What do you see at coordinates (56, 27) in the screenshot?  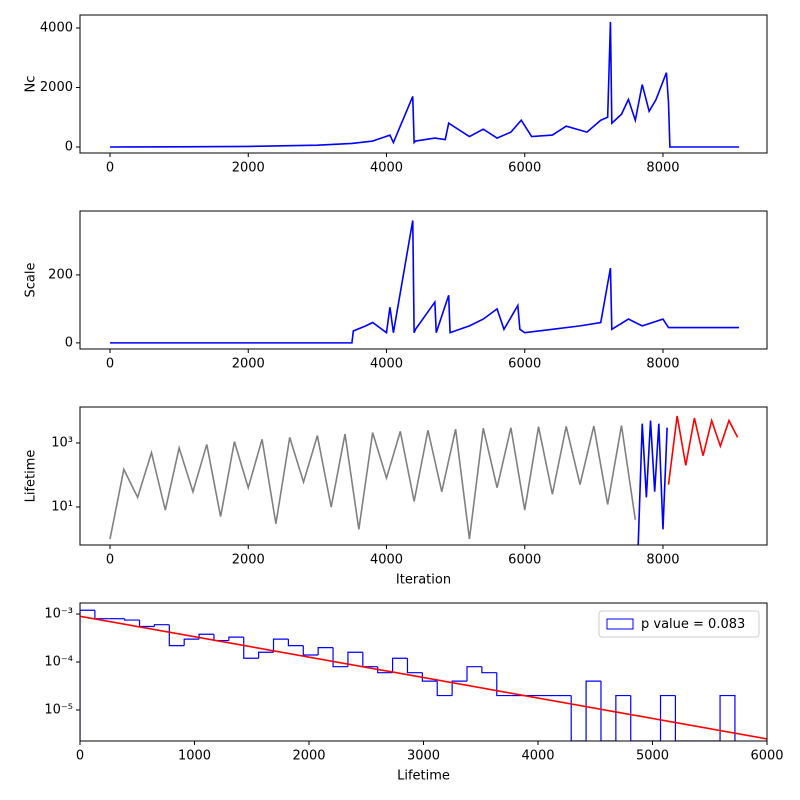 I see `y-tick-label: 4000` at bounding box center [56, 27].